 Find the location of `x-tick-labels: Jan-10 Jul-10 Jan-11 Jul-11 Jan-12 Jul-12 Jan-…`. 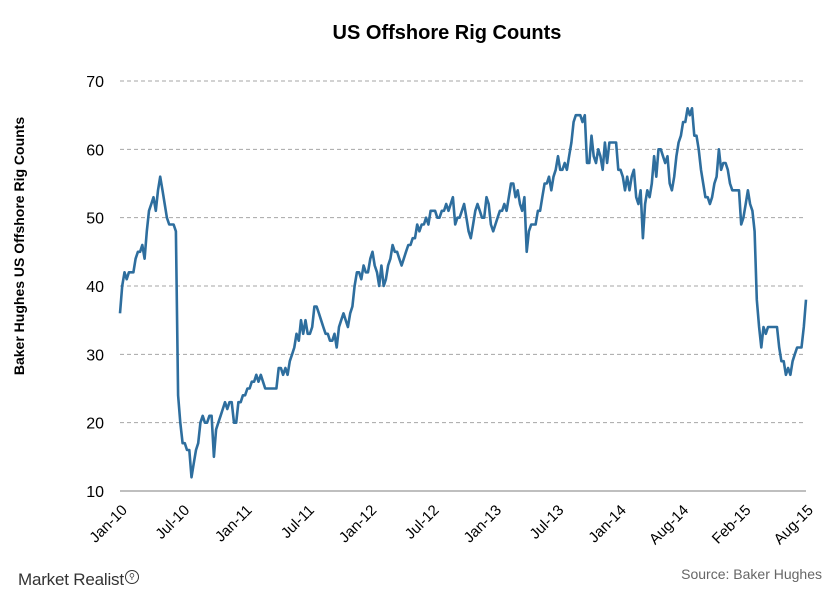

x-tick-labels: Jan-10 Jul-10 Jan-11 Jul-11 Jan-12 Jul-12 Jan-… is located at coordinates (451, 525).